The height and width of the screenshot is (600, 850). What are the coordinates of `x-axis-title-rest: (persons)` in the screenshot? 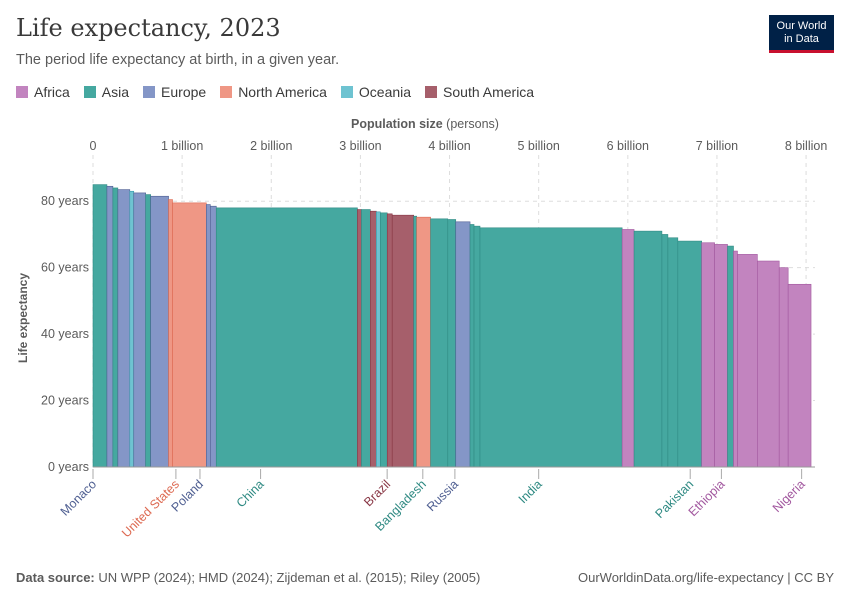 It's located at (470, 124).